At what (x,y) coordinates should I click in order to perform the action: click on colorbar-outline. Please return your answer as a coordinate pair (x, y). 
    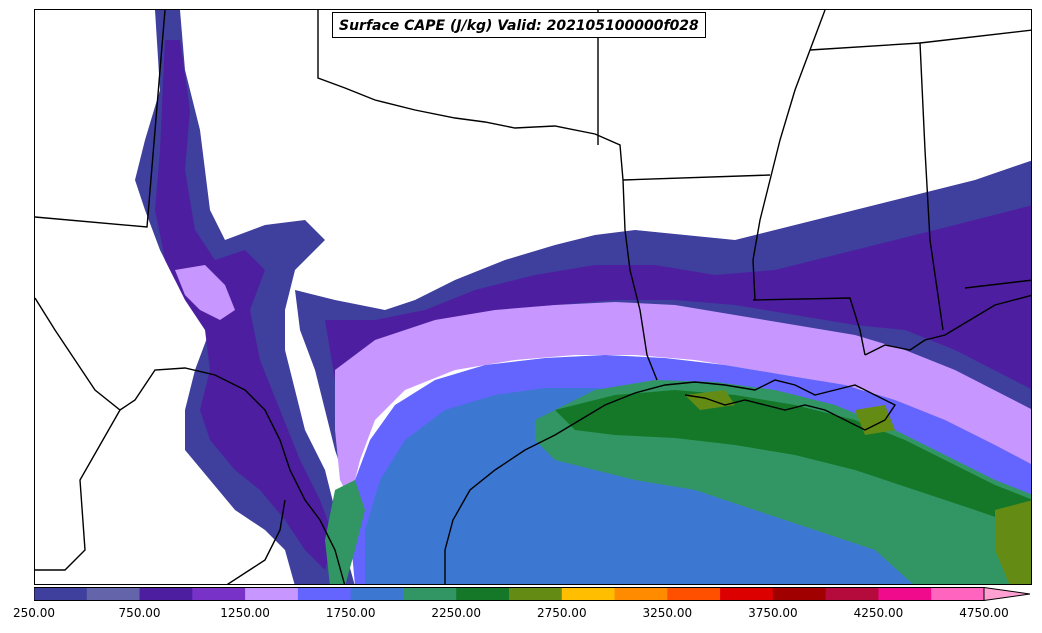
    Looking at the image, I should click on (509, 594).